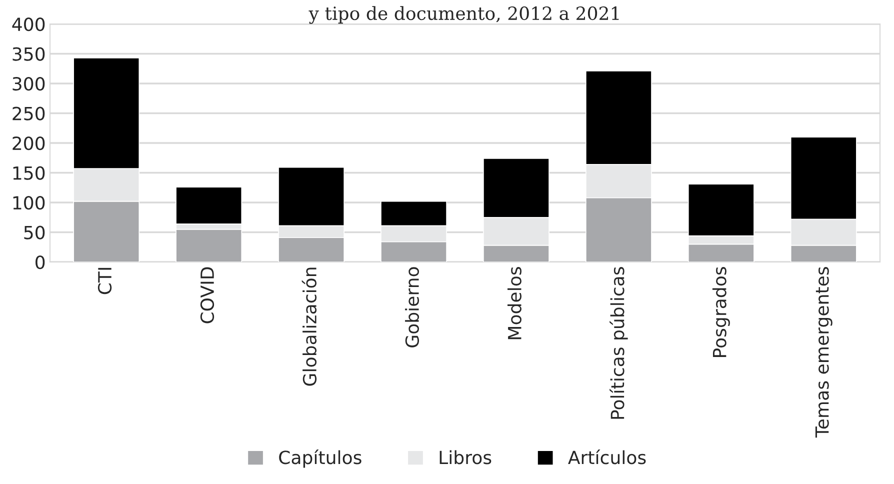 This screenshot has height=484, width=894. Describe the element at coordinates (823, 352) in the screenshot. I see `x-tick-label: Temas emergentes` at that location.